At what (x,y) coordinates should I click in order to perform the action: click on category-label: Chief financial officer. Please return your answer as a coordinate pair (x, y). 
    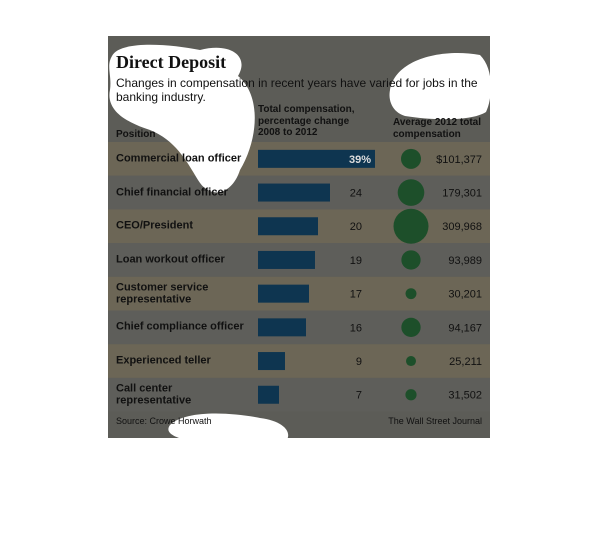
    Looking at the image, I should click on (172, 192).